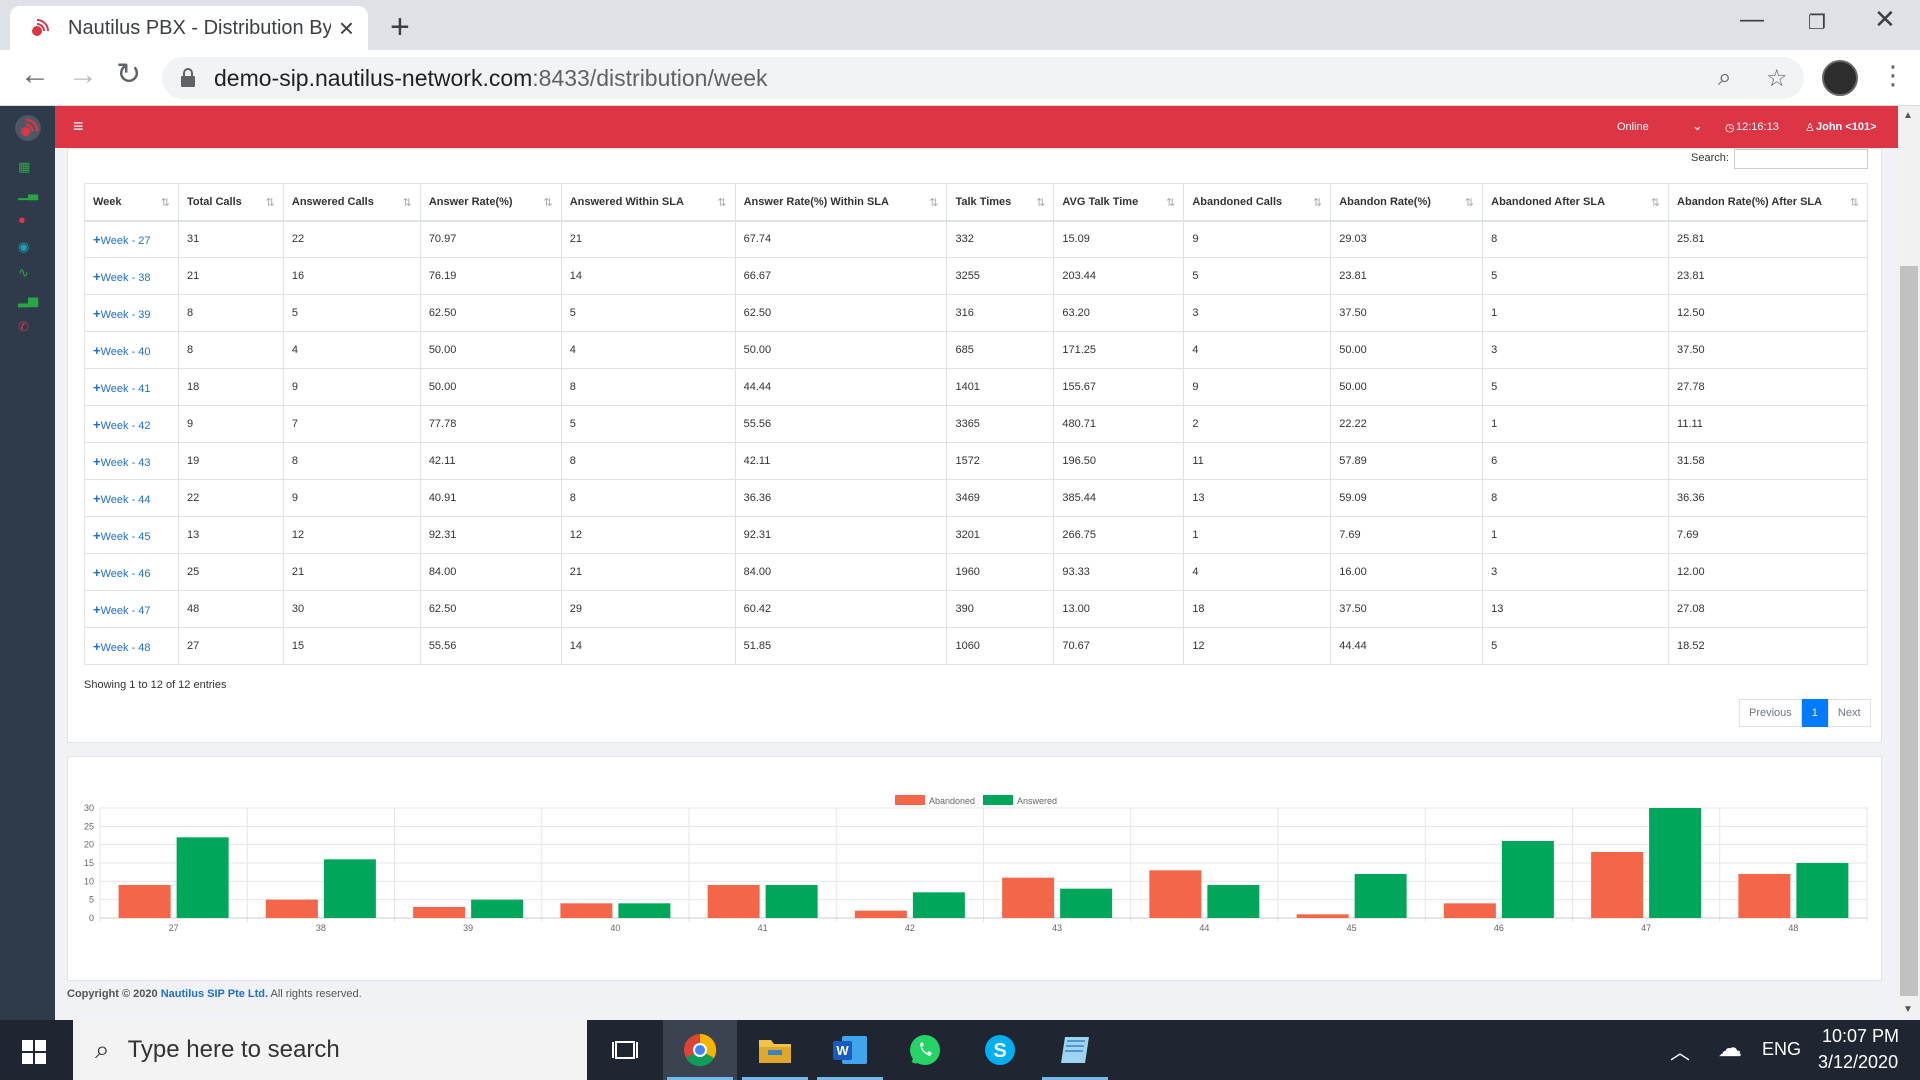 Image resolution: width=1920 pixels, height=1080 pixels. I want to click on week-cell: +Week - 27, so click(131, 239).